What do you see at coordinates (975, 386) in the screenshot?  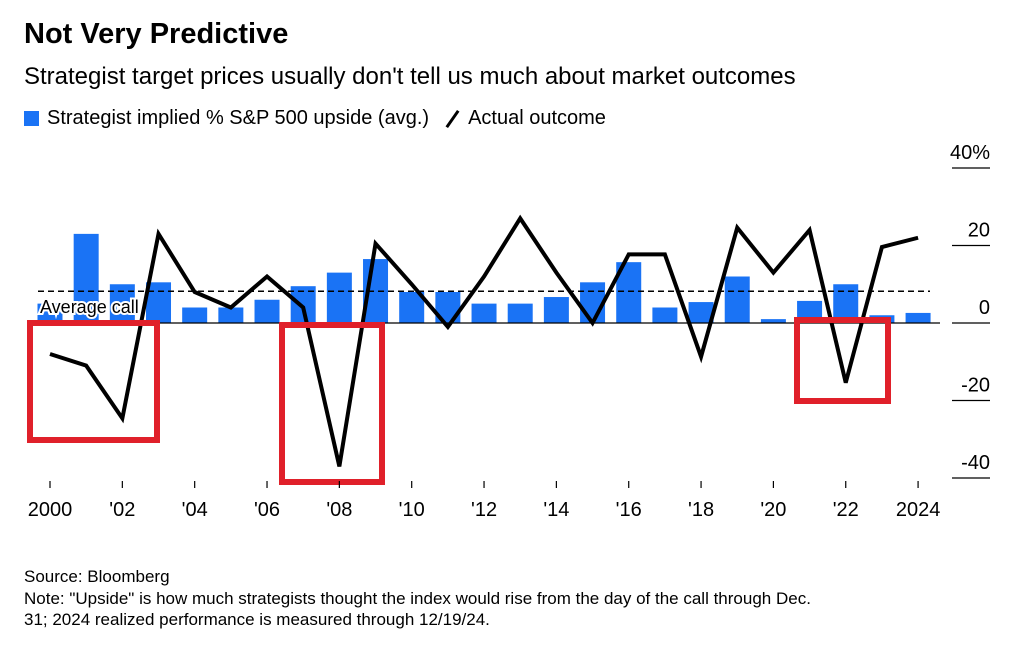 I see `y-tick-label: -20` at bounding box center [975, 386].